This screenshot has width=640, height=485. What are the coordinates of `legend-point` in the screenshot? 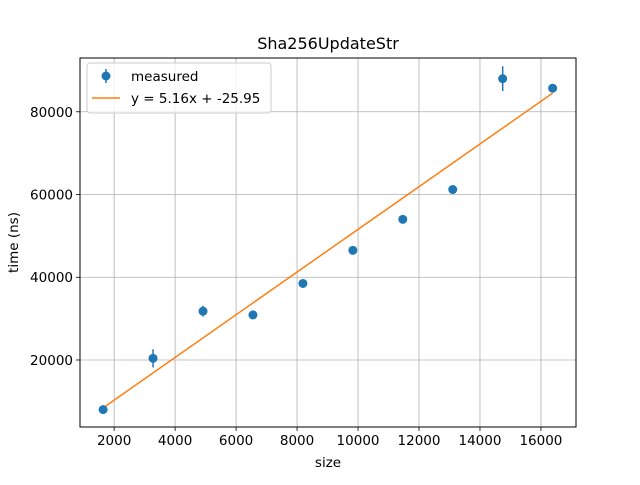 It's located at (106, 76).